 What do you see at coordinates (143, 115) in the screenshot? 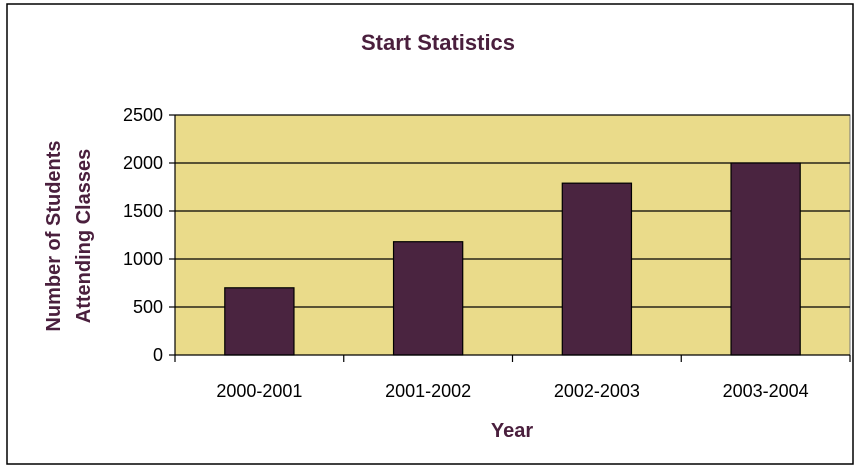
I see `y-tick-label: 2500` at bounding box center [143, 115].